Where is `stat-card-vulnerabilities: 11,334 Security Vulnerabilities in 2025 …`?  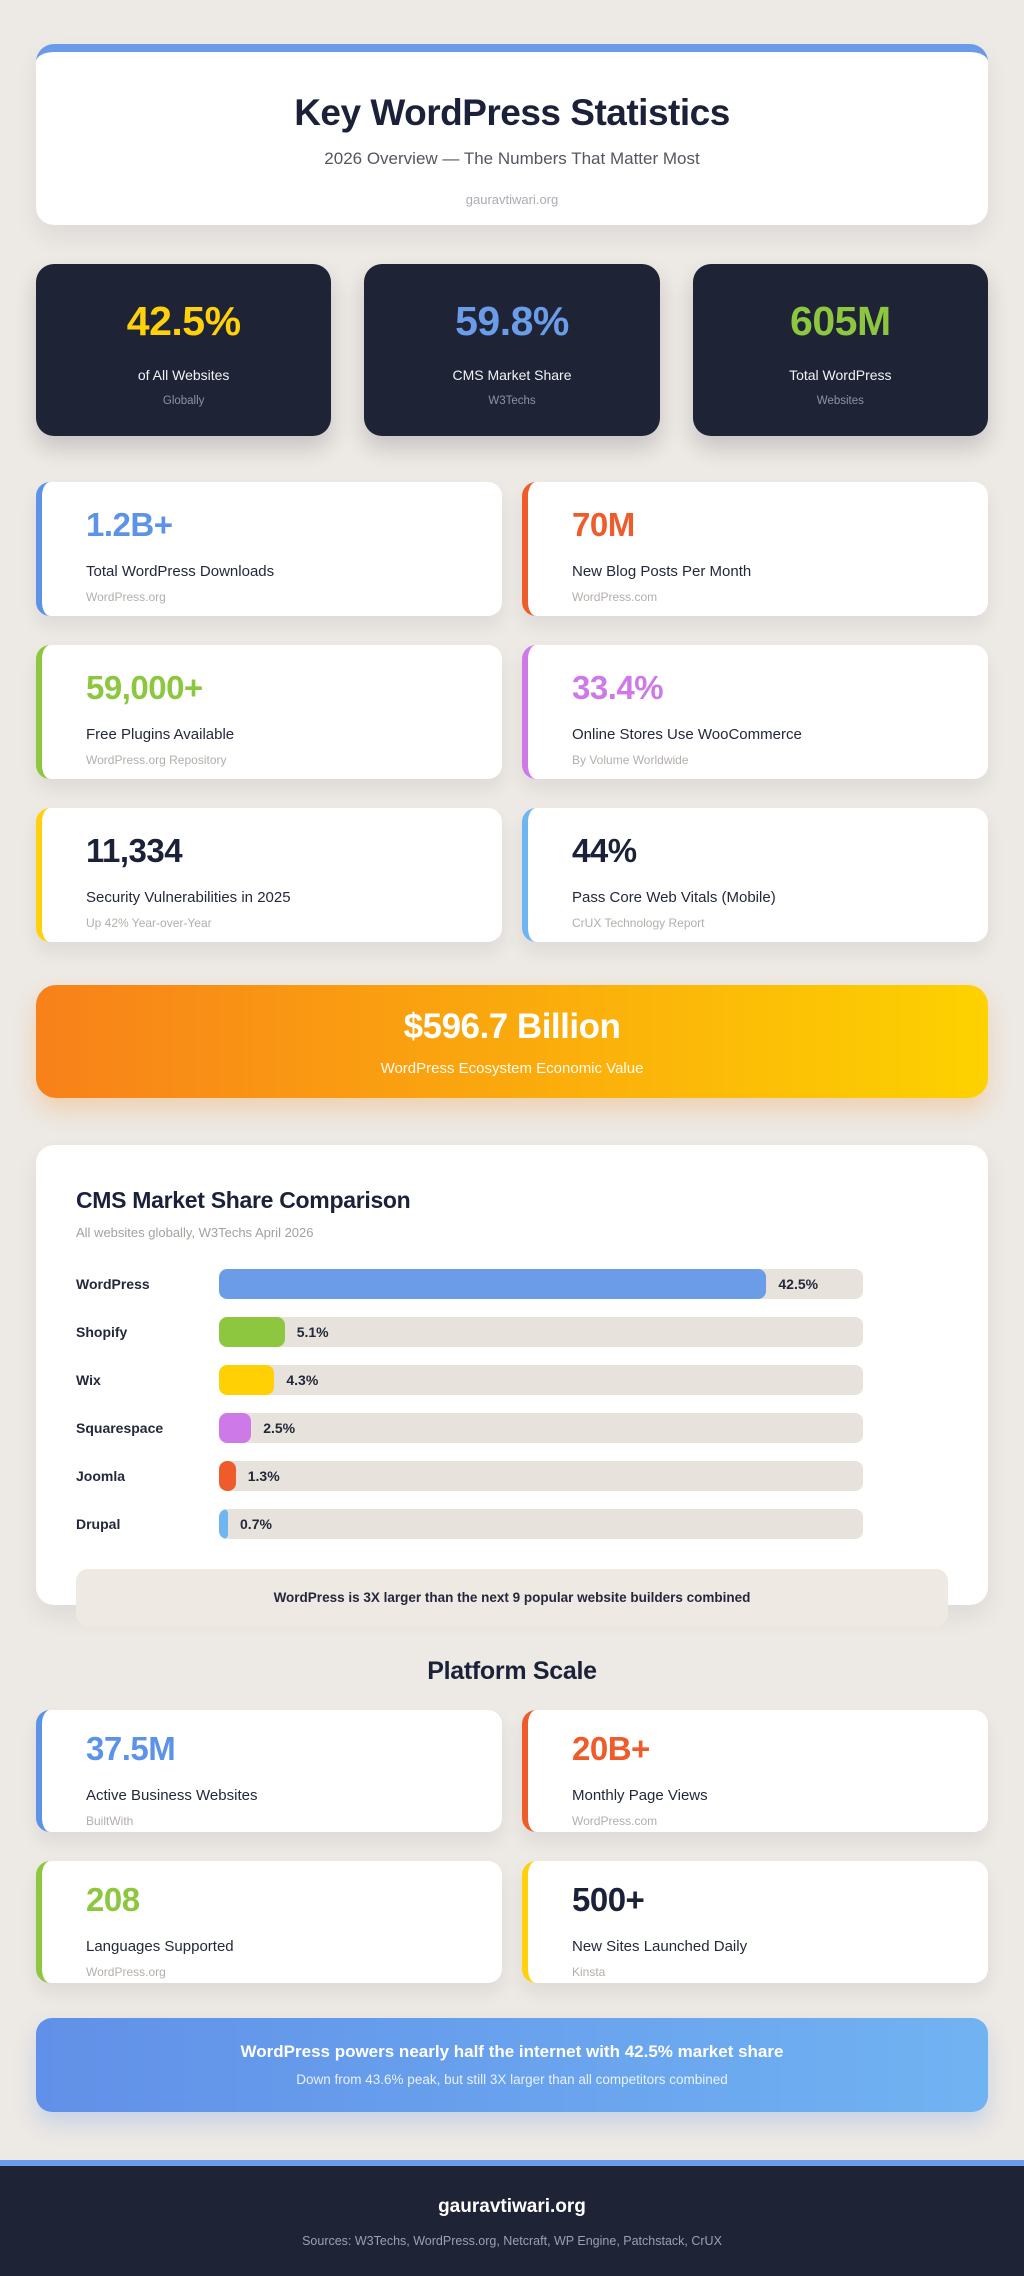
stat-card-vulnerabilities: 11,334 Security Vulnerabilities in 2025 … is located at coordinates (269, 875).